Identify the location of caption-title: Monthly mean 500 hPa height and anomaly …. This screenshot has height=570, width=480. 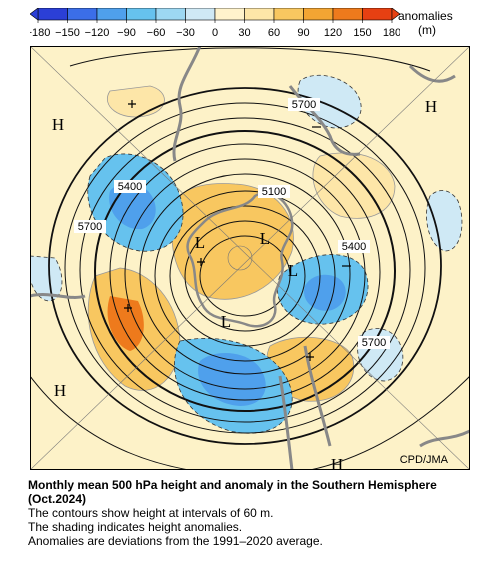
(232, 492).